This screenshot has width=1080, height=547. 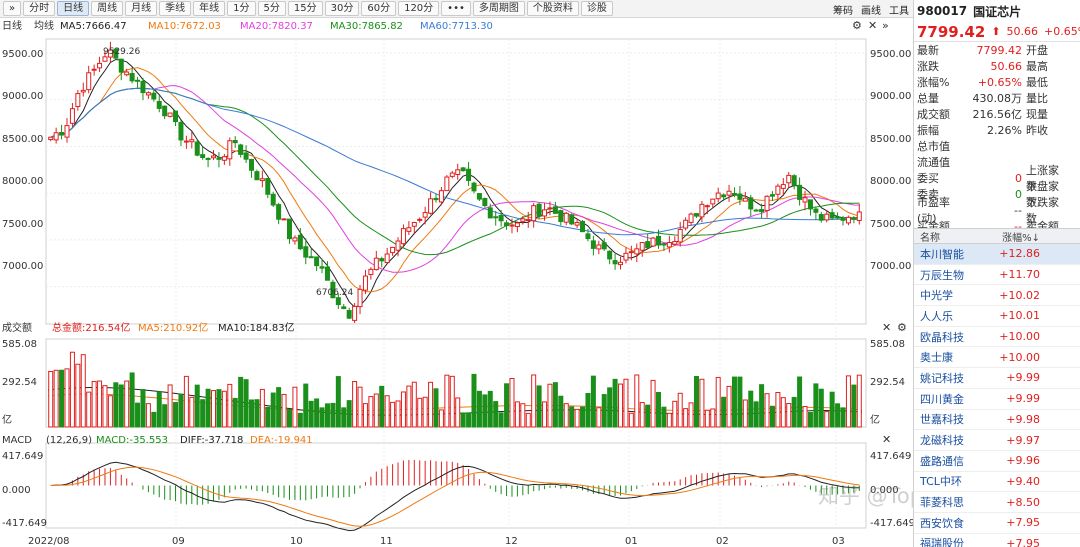 What do you see at coordinates (419, 8) in the screenshot?
I see `tab-period-120min: 120分` at bounding box center [419, 8].